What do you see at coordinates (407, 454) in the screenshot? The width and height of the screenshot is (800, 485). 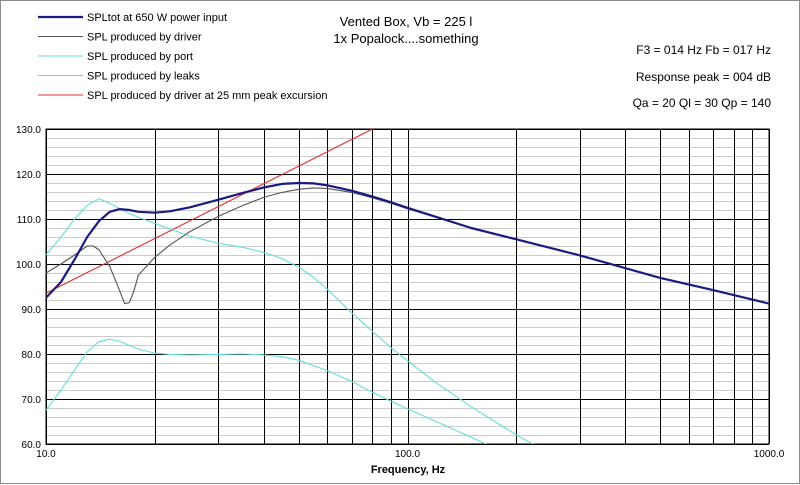 I see `x-tick-label: 100.0` at bounding box center [407, 454].